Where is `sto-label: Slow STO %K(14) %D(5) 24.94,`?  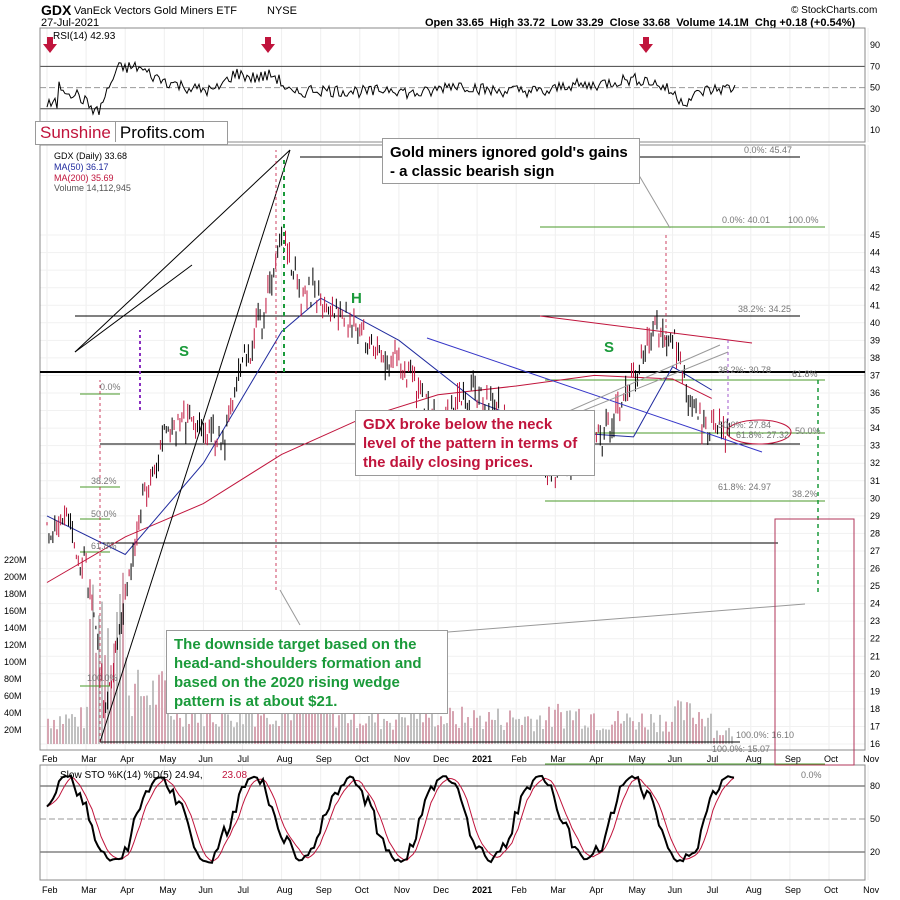
sto-label: Slow STO %K(14) %D(5) 24.94, is located at coordinates (131, 775).